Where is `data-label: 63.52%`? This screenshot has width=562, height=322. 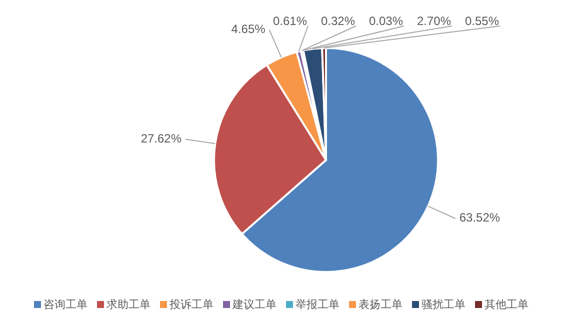
data-label: 63.52% is located at coordinates (479, 217).